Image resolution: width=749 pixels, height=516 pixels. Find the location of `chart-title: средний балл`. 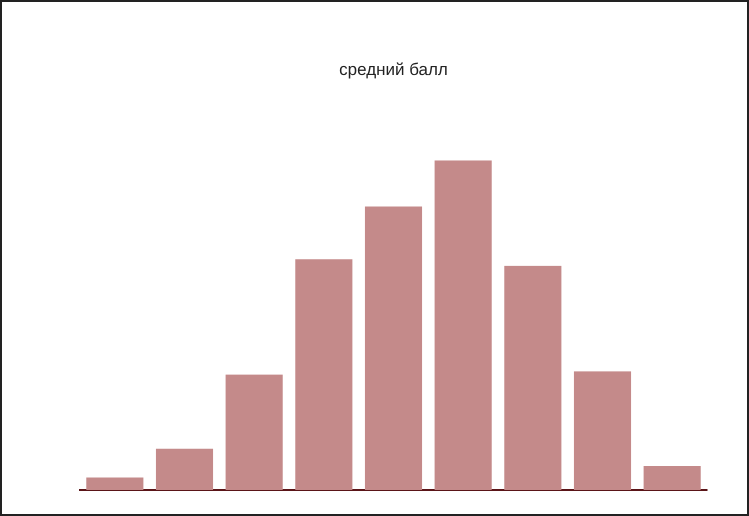

chart-title: средний балл is located at coordinates (393, 69).